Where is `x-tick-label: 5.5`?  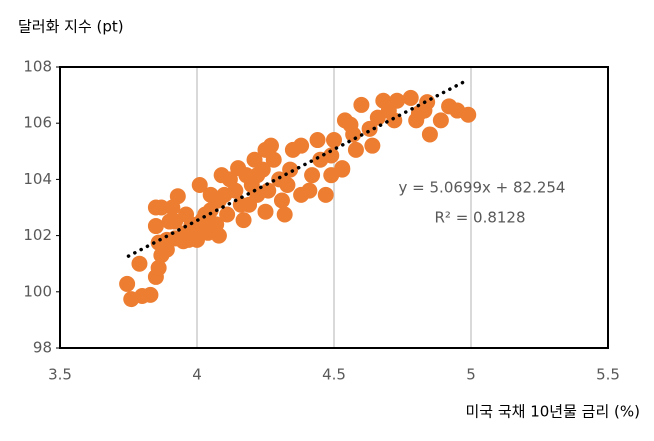 x-tick-label: 5.5 is located at coordinates (608, 375).